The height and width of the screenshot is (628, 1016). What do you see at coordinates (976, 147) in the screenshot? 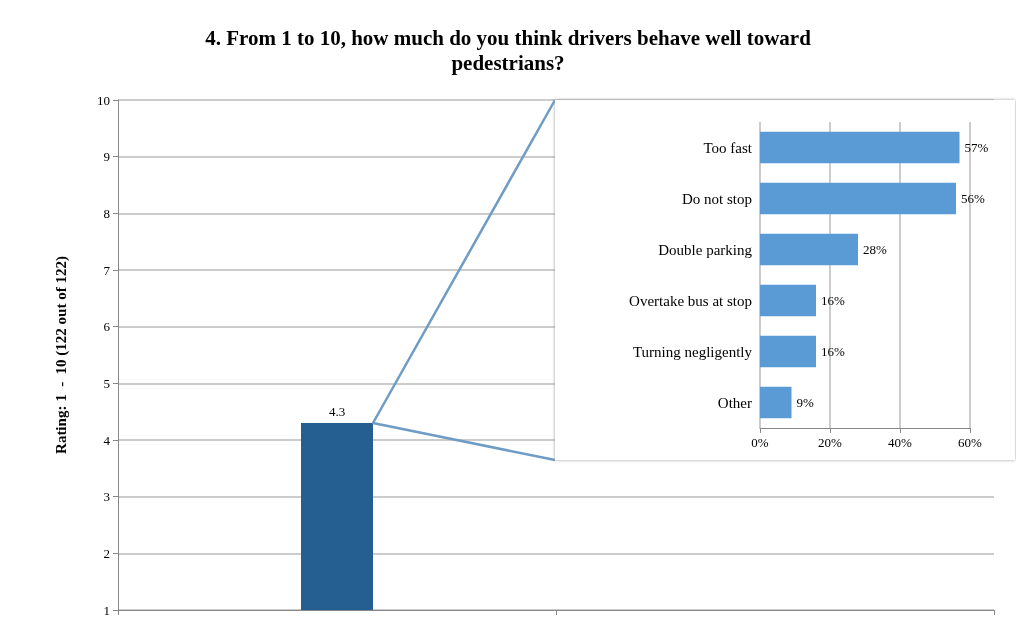
I see `data-label: 57%` at bounding box center [976, 147].